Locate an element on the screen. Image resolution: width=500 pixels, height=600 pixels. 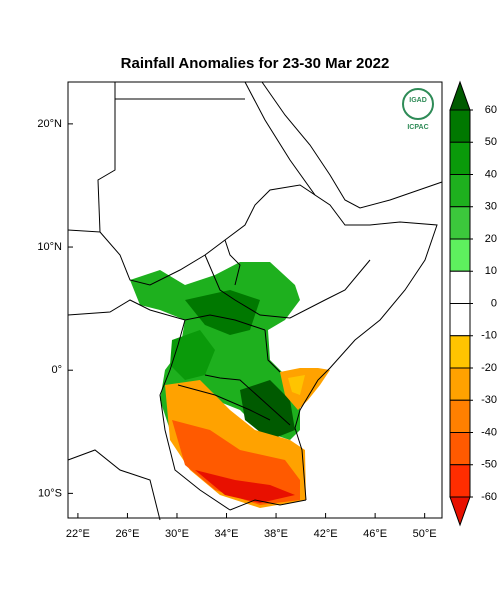
y-tick-label: 10°S is located at coordinates (50, 493).